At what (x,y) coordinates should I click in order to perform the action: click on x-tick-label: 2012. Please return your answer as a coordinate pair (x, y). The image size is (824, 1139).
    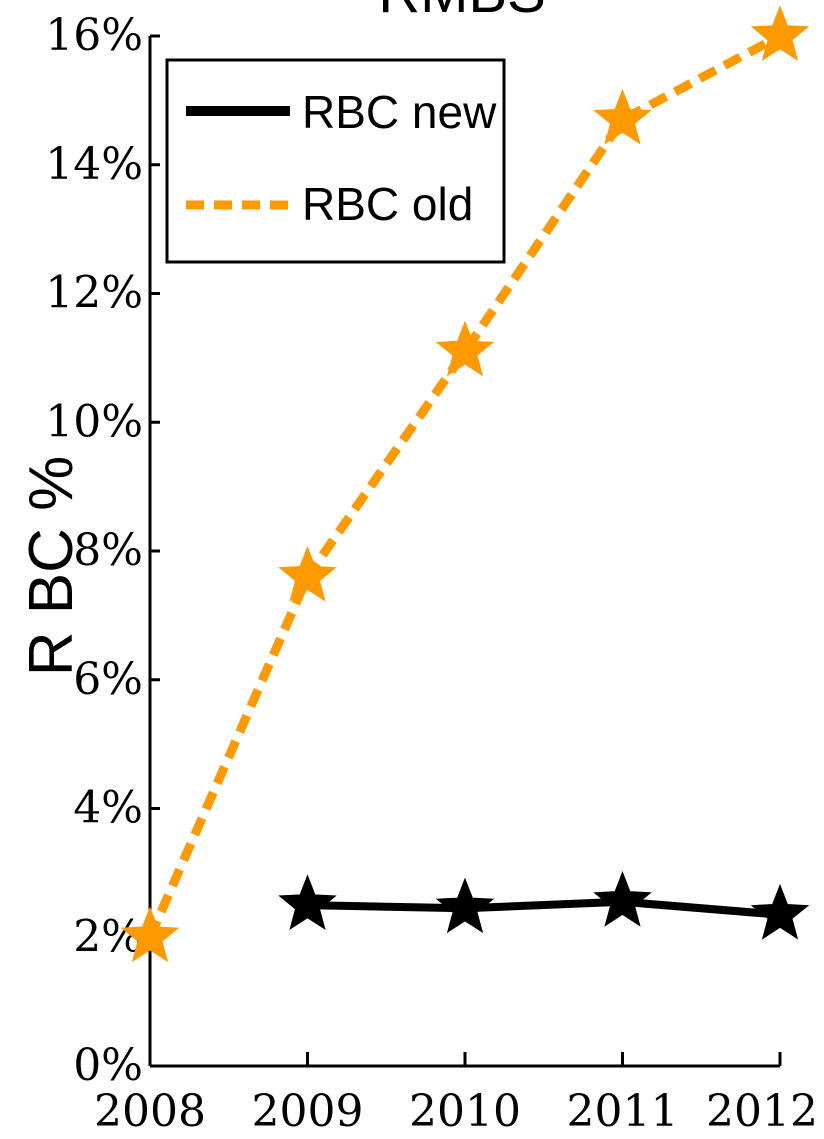
    Looking at the image, I should click on (762, 1111).